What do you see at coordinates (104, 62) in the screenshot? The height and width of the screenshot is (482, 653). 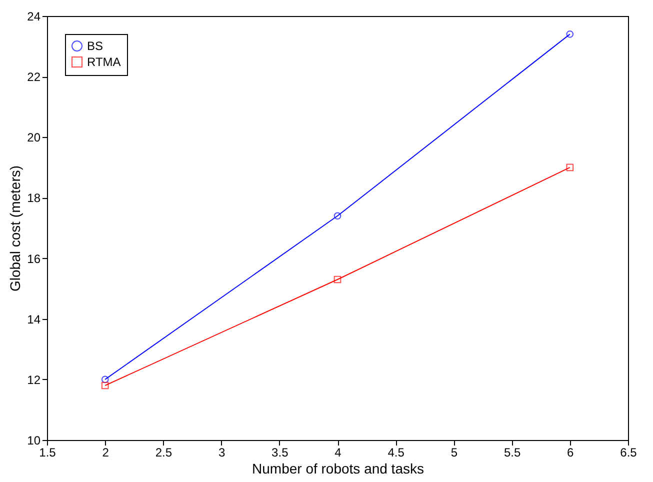 I see `legend-label: RTMA` at bounding box center [104, 62].